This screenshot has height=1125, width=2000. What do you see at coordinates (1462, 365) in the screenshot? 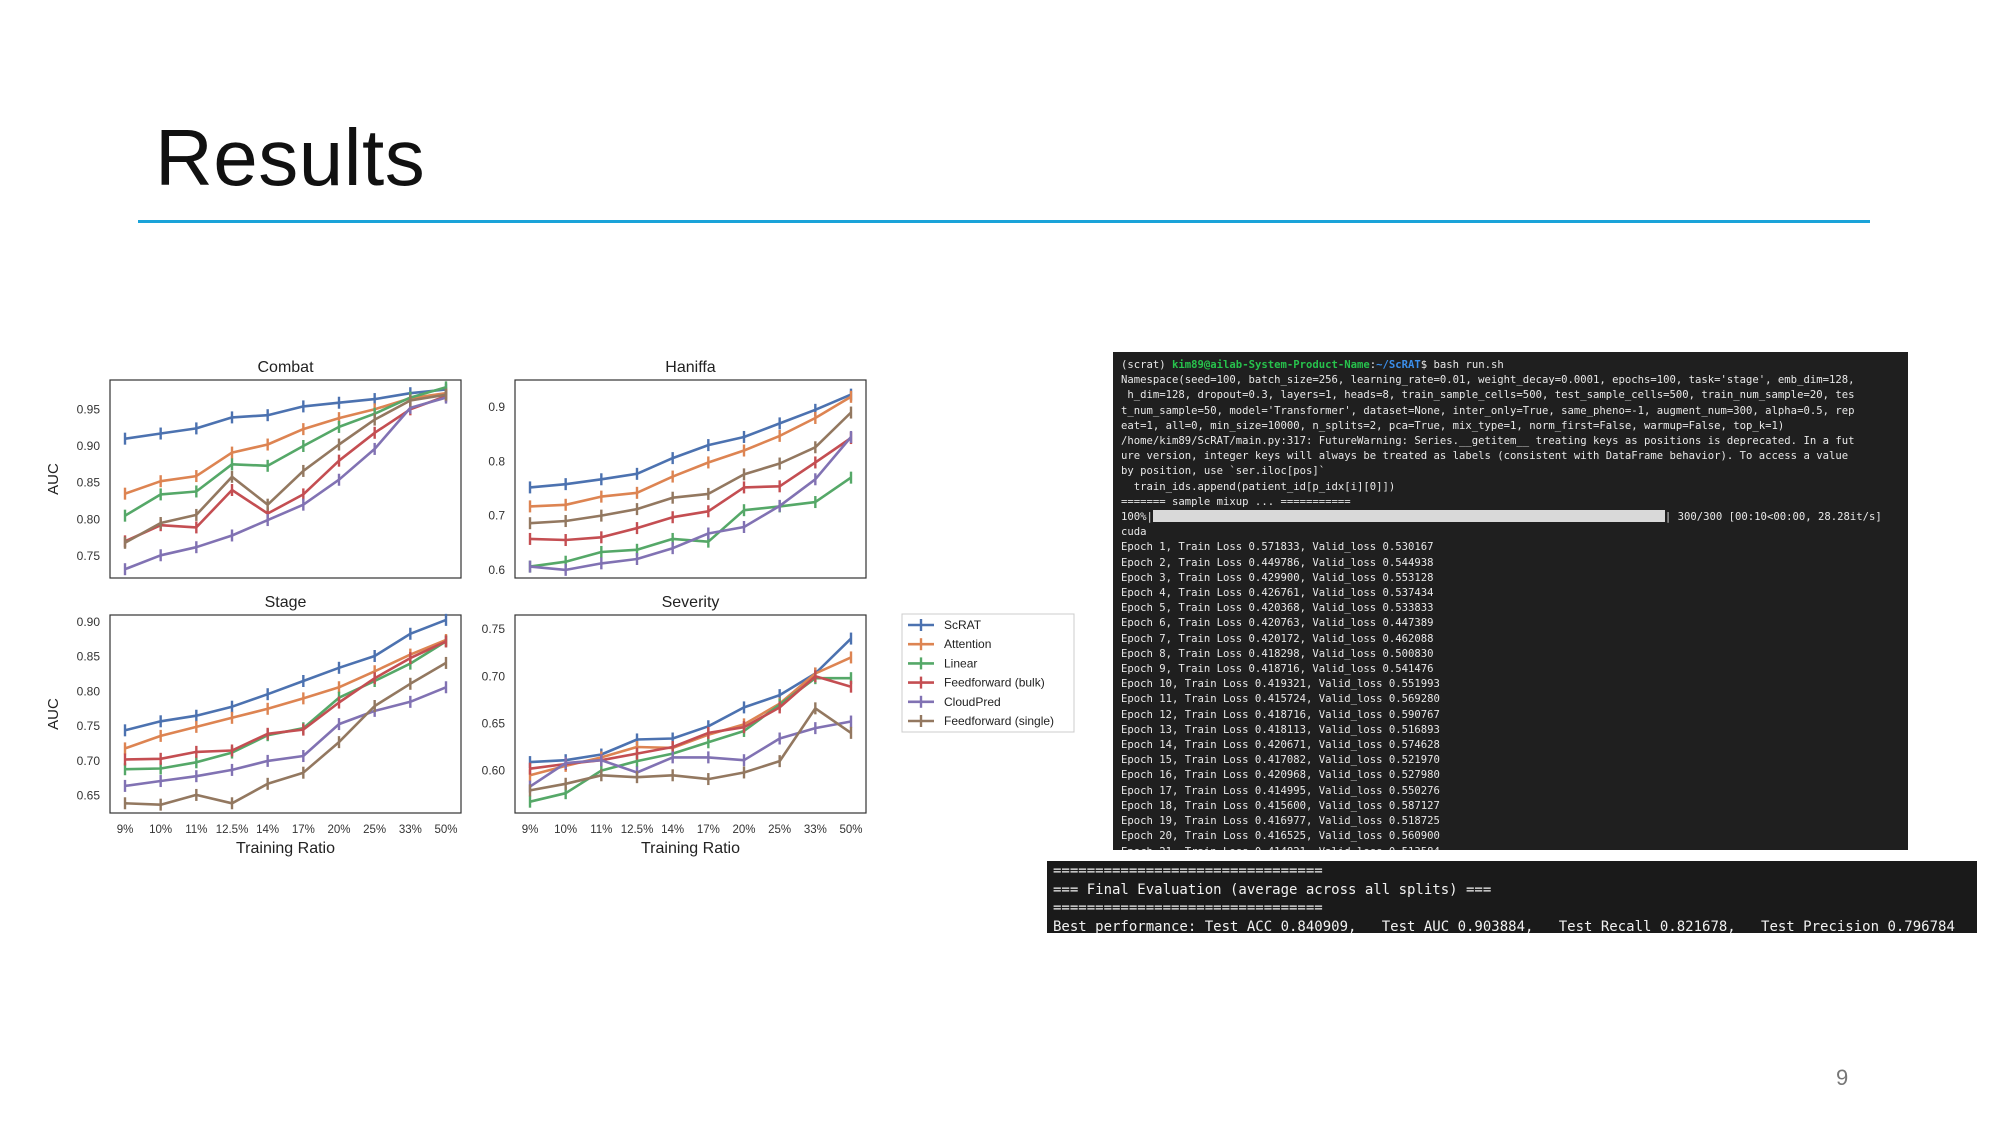
I see `prompt-command: $ bash run.sh` at bounding box center [1462, 365].